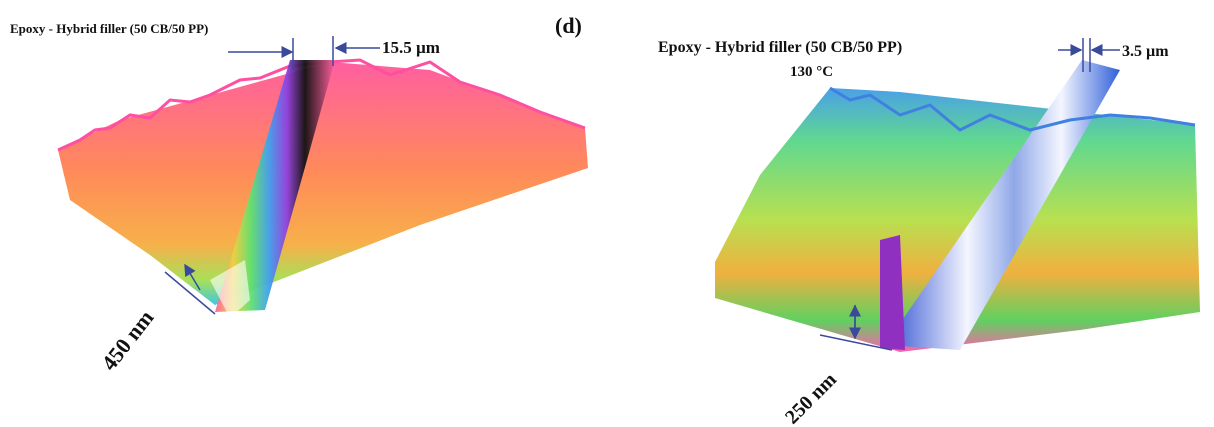 This screenshot has height=427, width=1214. Describe the element at coordinates (811, 72) in the screenshot. I see `temperature-label: 130 °C` at that location.